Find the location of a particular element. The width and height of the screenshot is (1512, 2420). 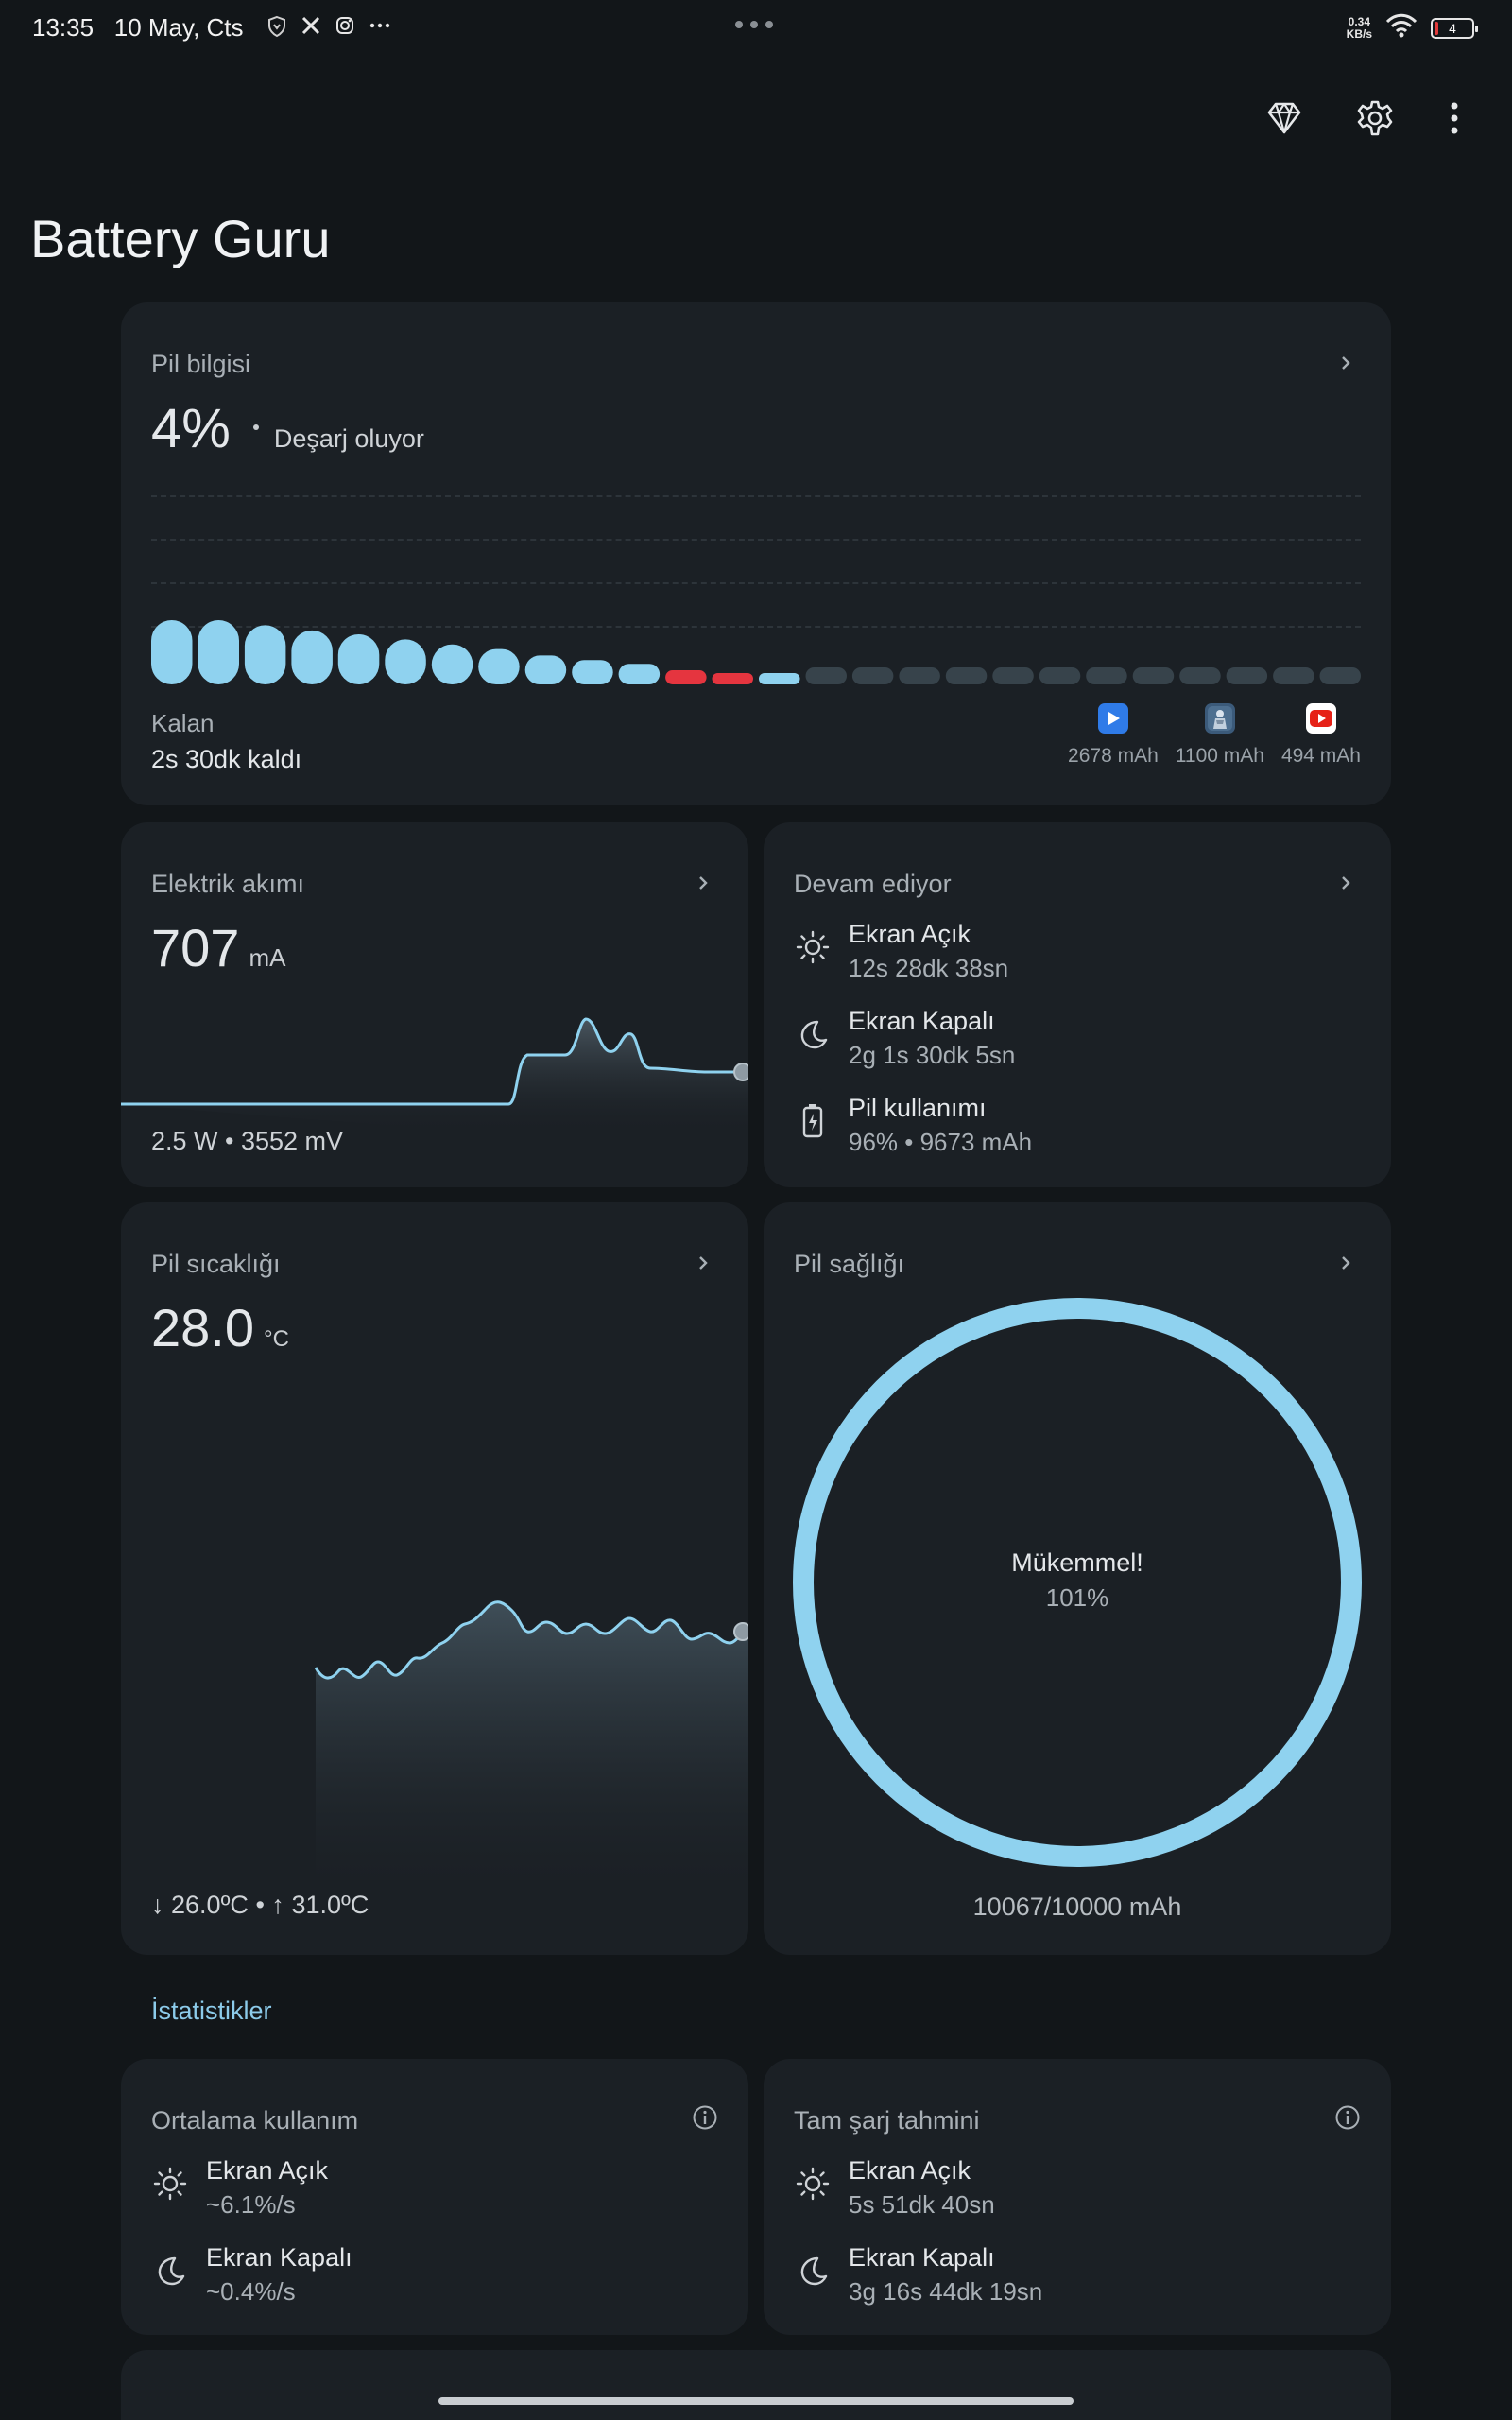

screen-off-value: 3g 16s 44dk 19sn is located at coordinates (946, 2291).